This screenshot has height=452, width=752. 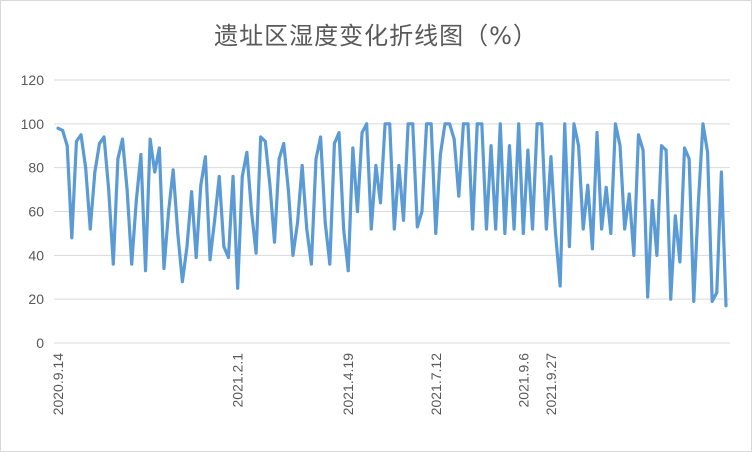 What do you see at coordinates (523, 380) in the screenshot?
I see `x-tick-label: 2021.9.6` at bounding box center [523, 380].